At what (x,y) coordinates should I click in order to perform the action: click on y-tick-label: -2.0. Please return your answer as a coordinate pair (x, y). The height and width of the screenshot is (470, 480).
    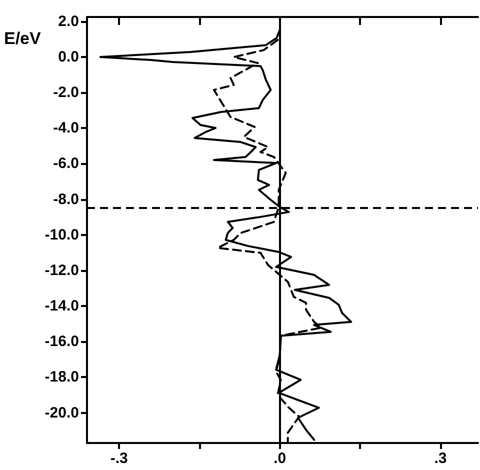
    Looking at the image, I should click on (66, 93).